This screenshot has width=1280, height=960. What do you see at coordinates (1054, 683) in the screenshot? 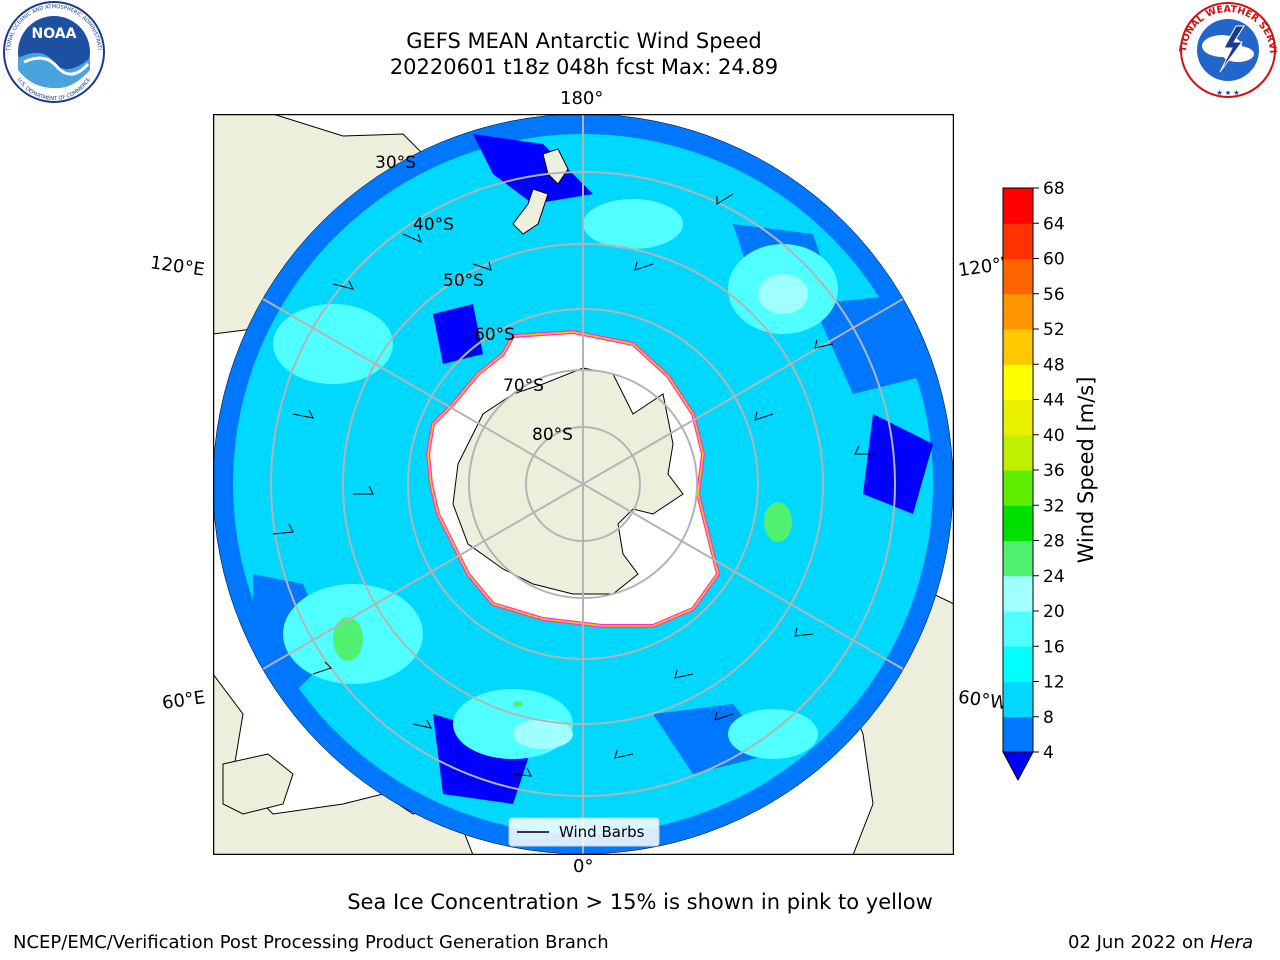
I see `colorbar-tick-label: 12` at bounding box center [1054, 683].